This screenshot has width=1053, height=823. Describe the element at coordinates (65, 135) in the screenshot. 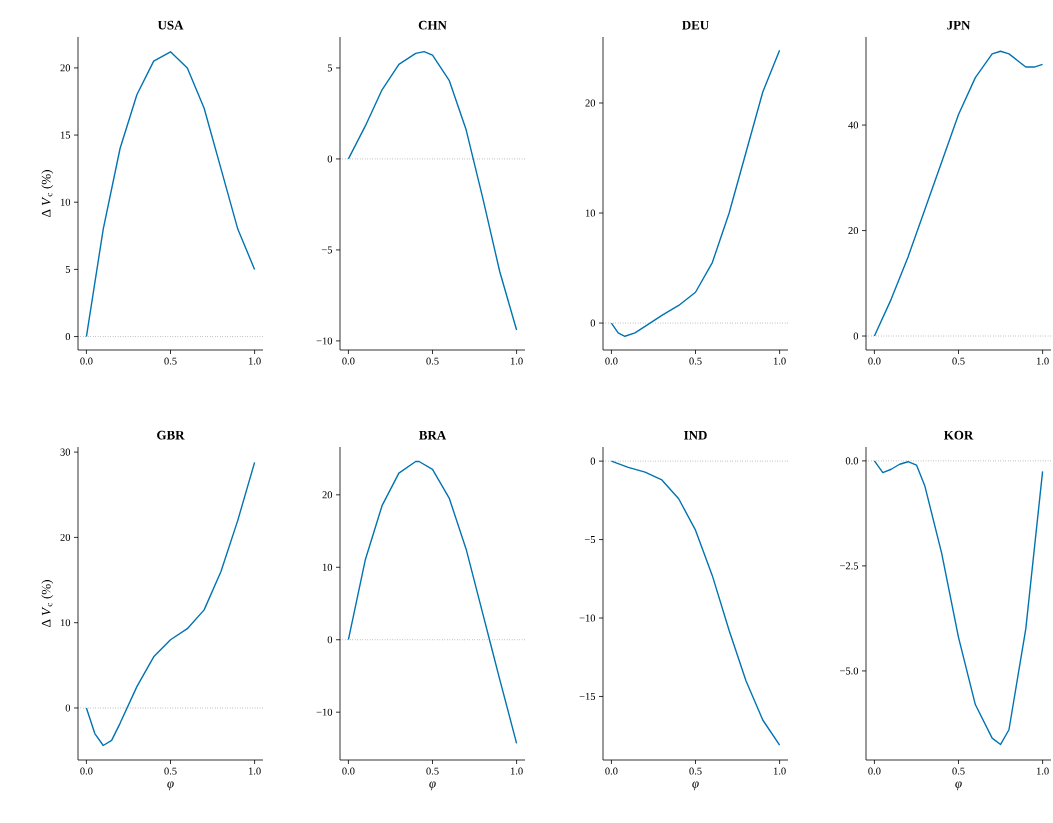

I see `y-tick-label: 15` at that location.